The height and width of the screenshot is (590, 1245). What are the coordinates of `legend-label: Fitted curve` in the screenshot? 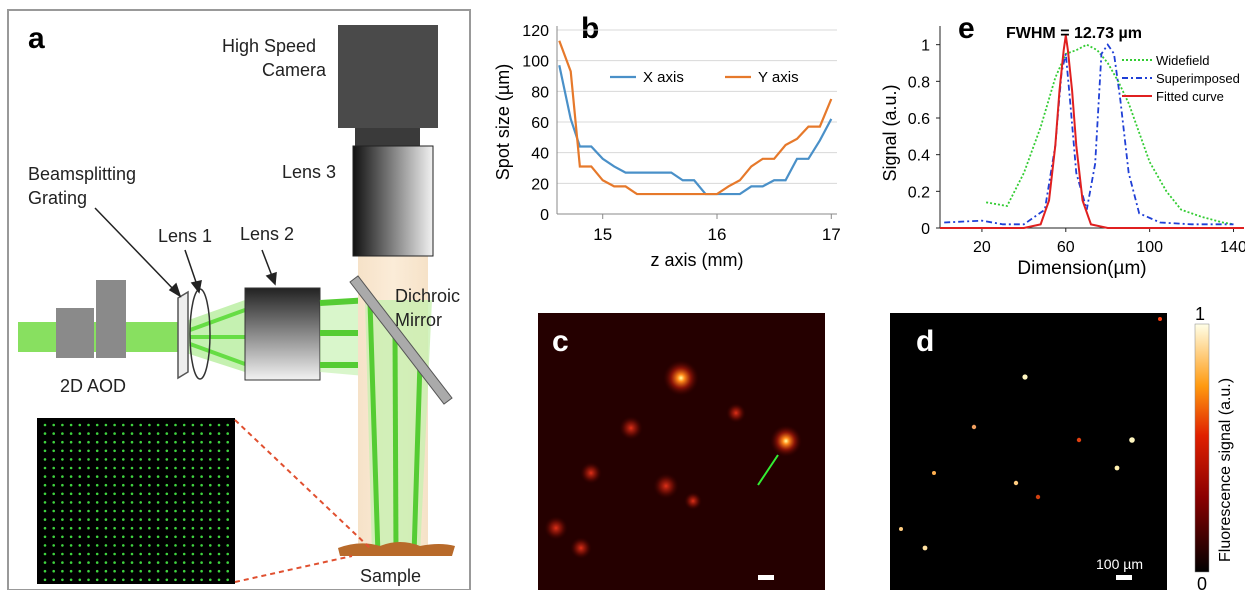 It's located at (1190, 96).